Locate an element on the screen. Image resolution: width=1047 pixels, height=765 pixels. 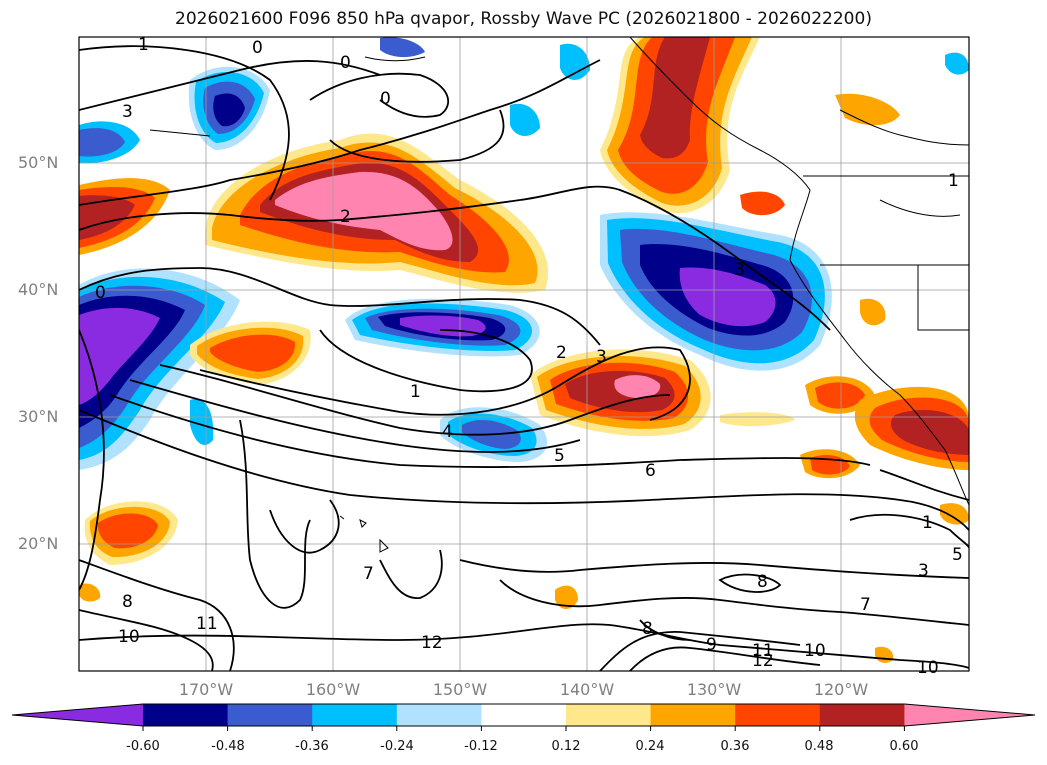
lat-label: 30°N is located at coordinates (38, 416).